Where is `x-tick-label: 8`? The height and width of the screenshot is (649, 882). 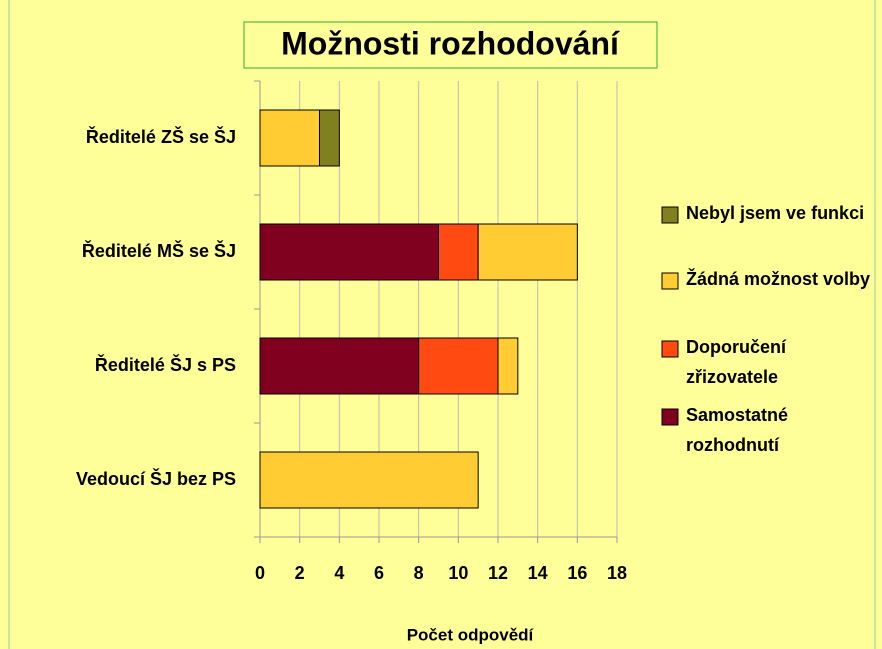
x-tick-label: 8 is located at coordinates (419, 573).